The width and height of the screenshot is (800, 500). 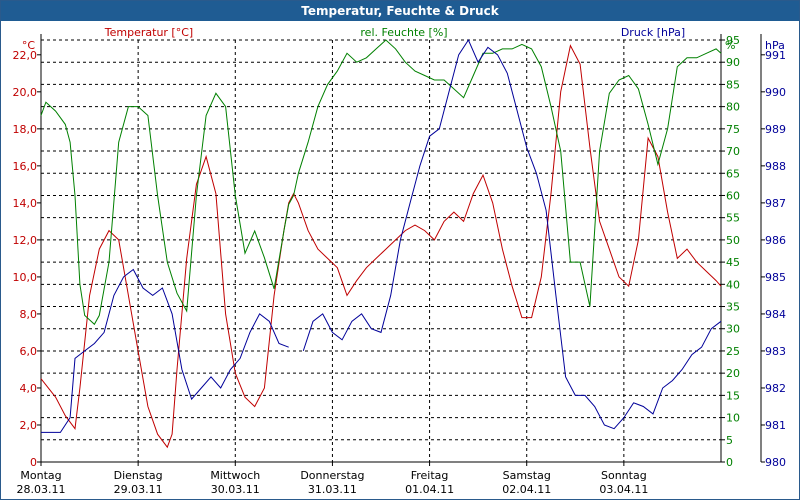 I want to click on x-date-label: 28.03.11, so click(x=41, y=489).